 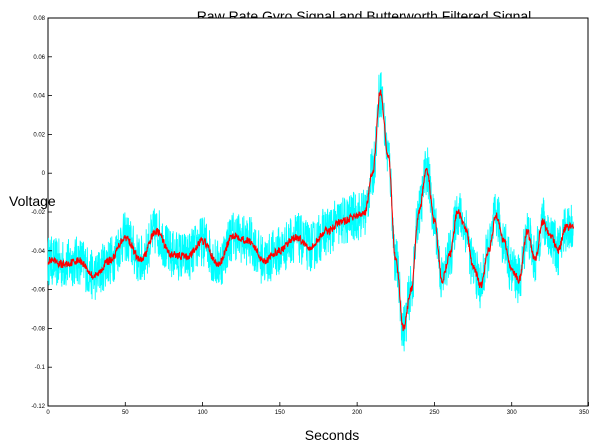 I want to click on y-tick-label: 0.08, so click(x=39, y=19).